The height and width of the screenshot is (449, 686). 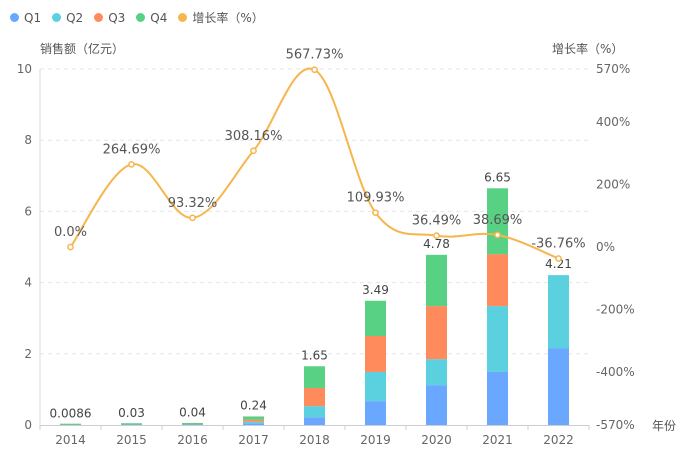 I want to click on bar-total-label: 4.78, so click(x=436, y=244).